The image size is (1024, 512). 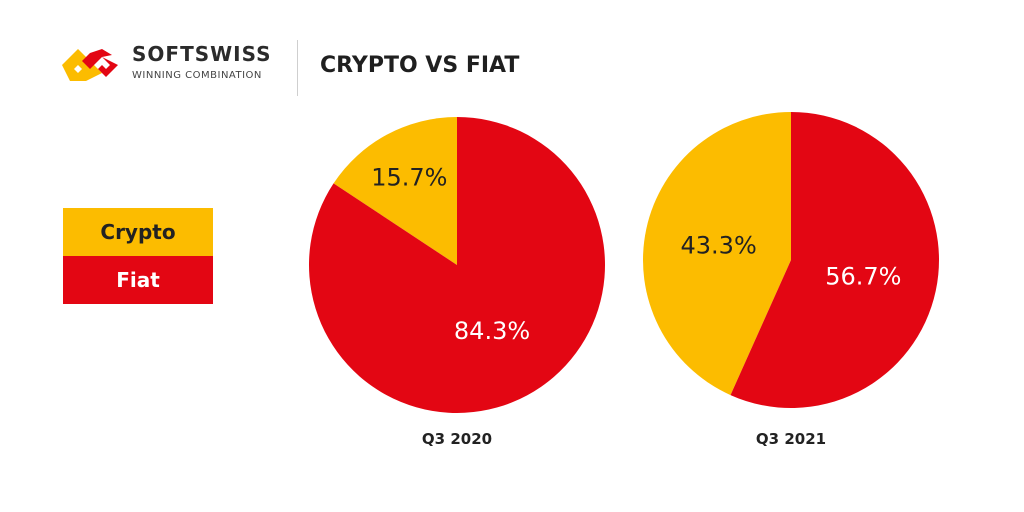 I want to click on pie-title-1: Q3 2021, so click(x=791, y=439).